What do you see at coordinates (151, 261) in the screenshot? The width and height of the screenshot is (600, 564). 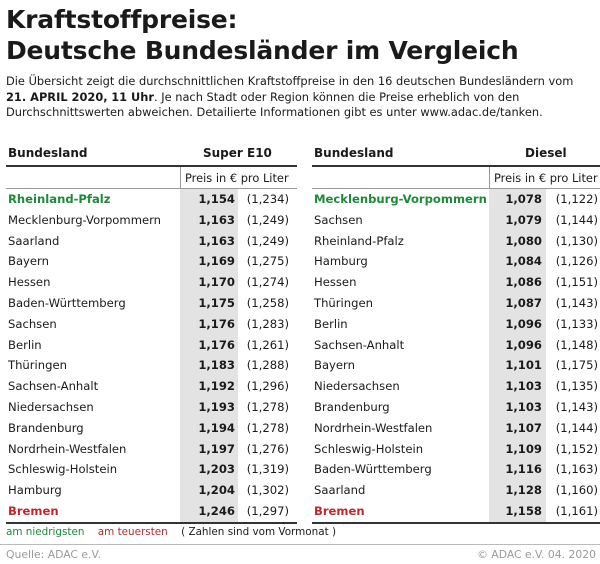 I see `table-row: Bayern 1,169 (1,275)` at bounding box center [151, 261].